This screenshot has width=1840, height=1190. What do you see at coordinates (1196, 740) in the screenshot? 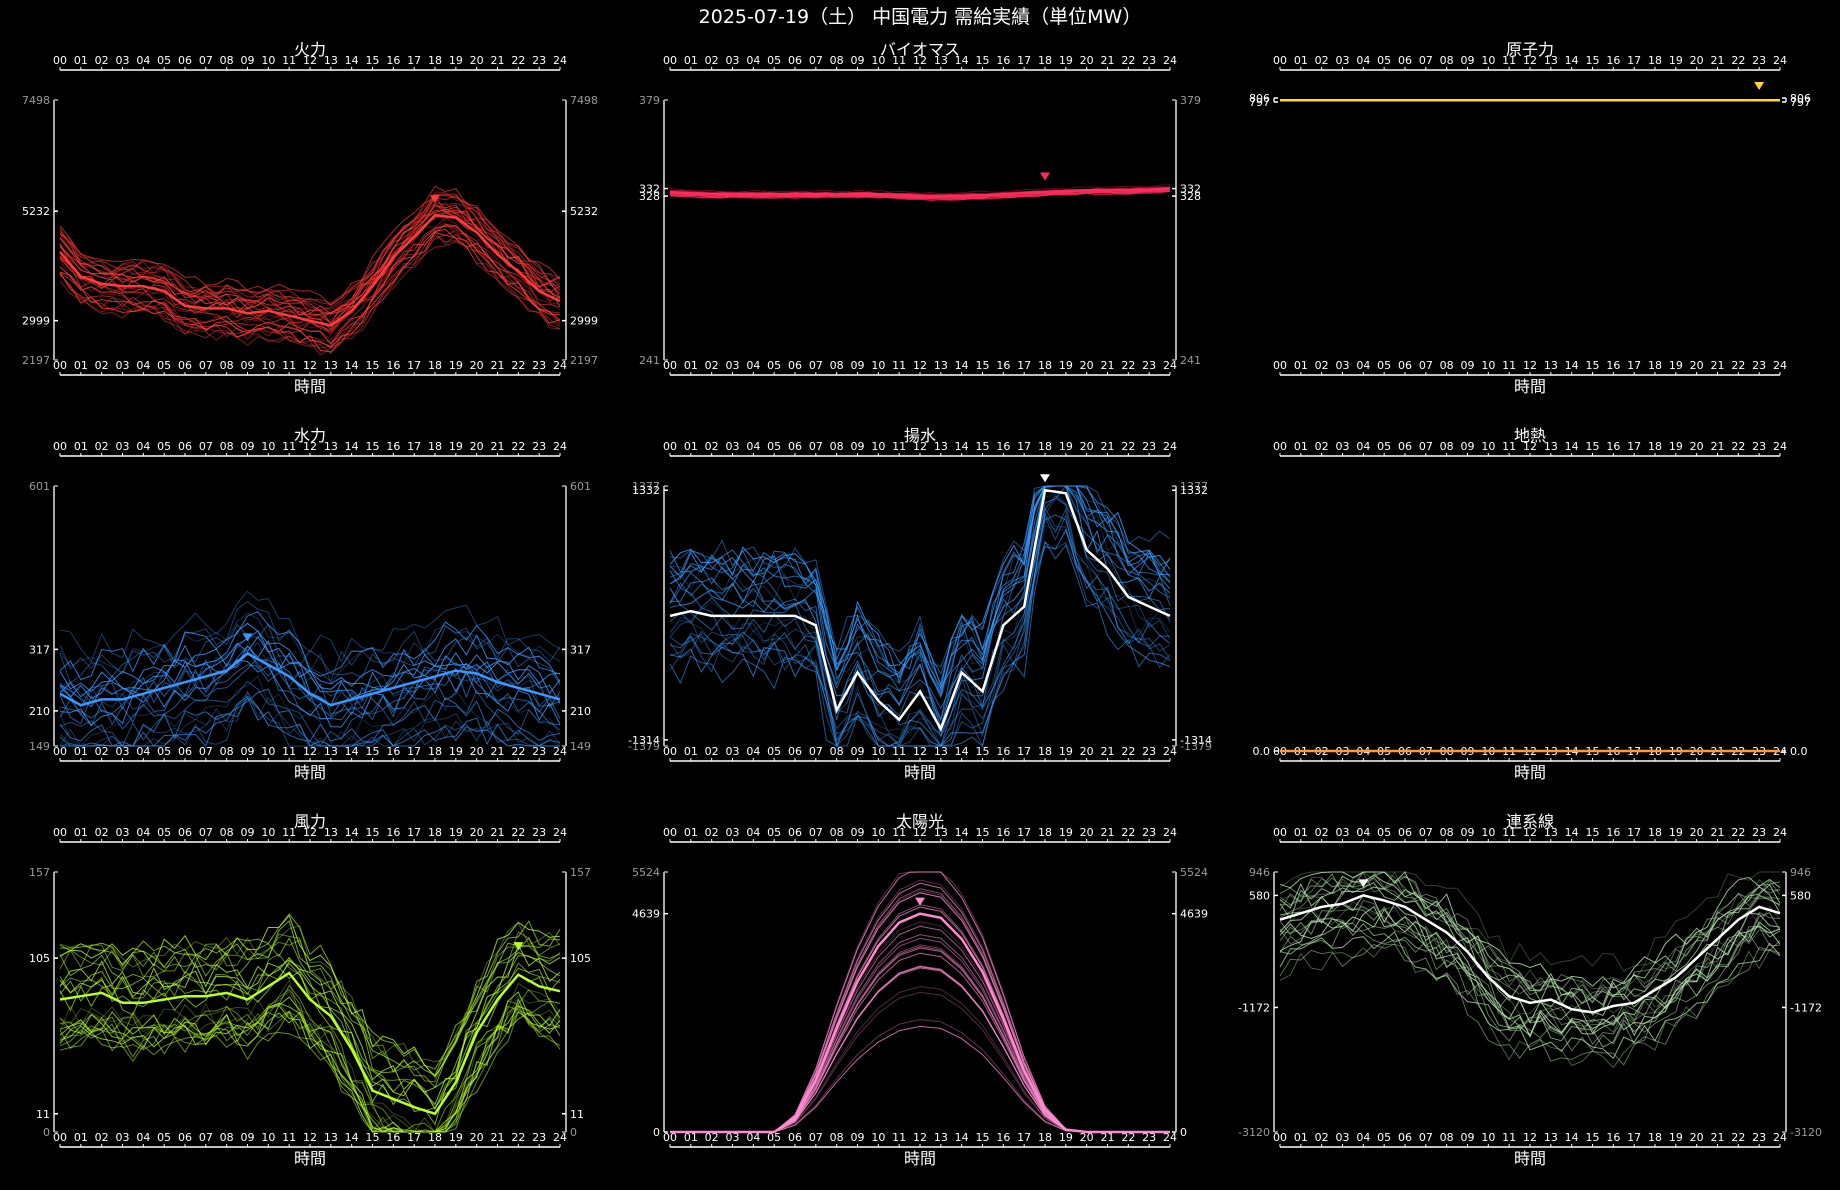
I see `y-tick-label: -1314` at bounding box center [1196, 740].